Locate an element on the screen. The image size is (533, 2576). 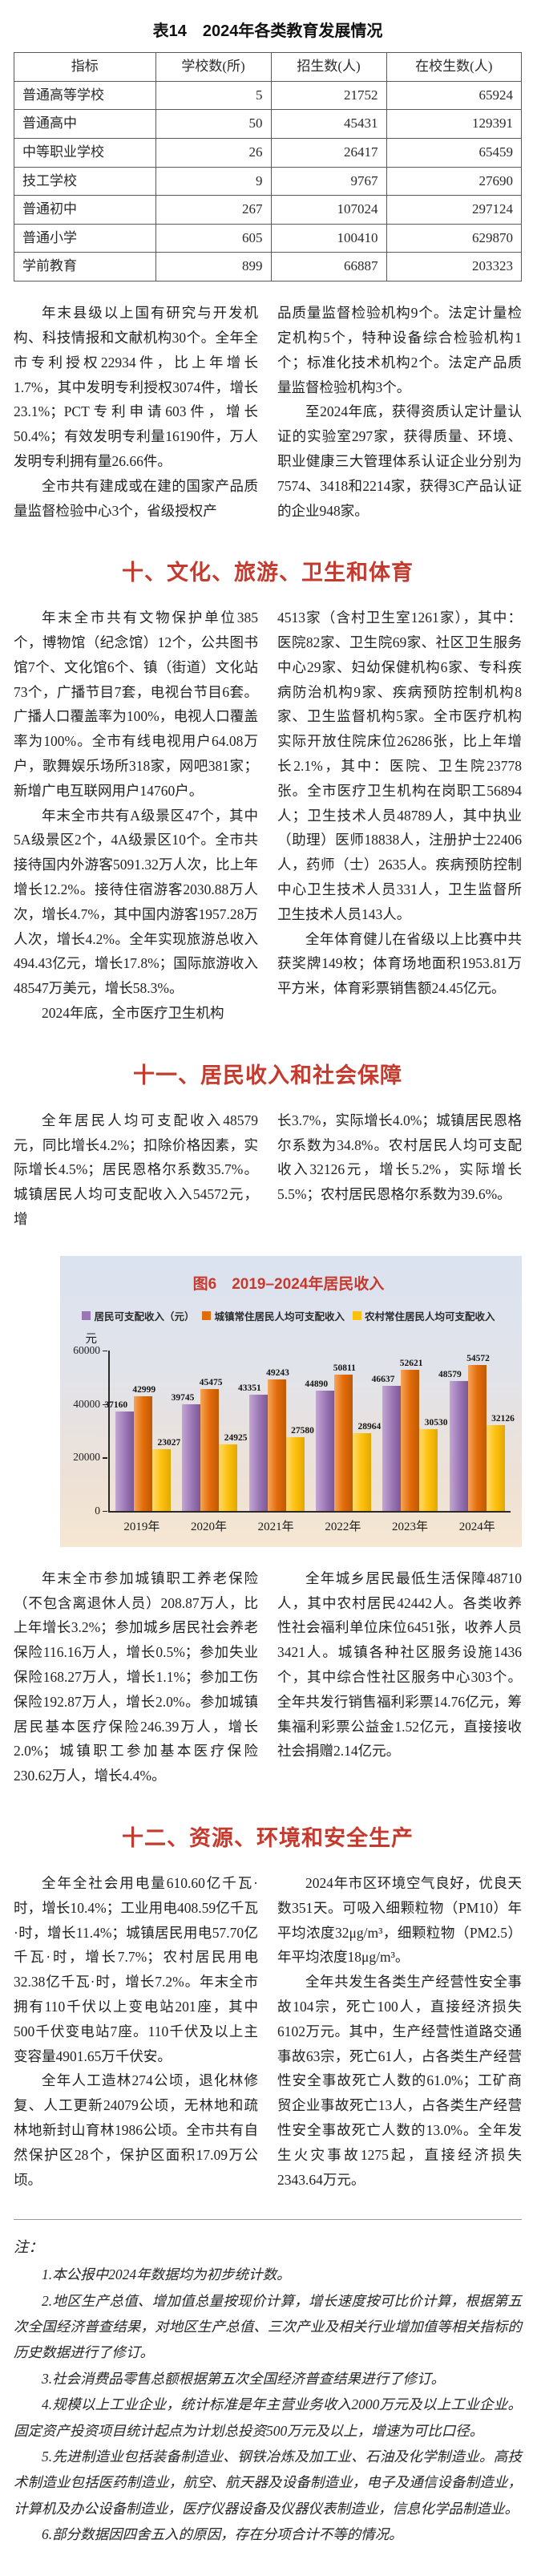
table-cell: 9 is located at coordinates (214, 181).